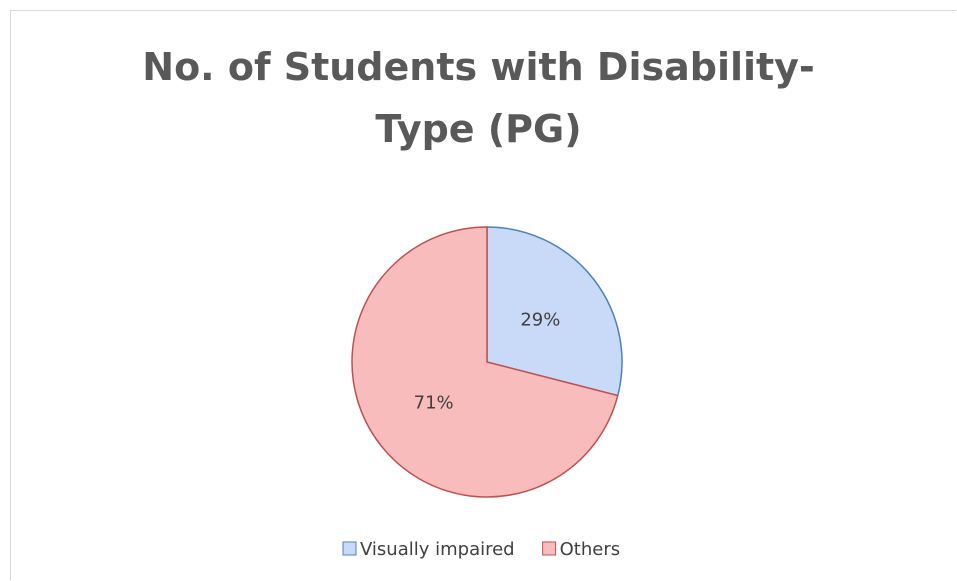  I want to click on legend-label: Others, so click(590, 549).